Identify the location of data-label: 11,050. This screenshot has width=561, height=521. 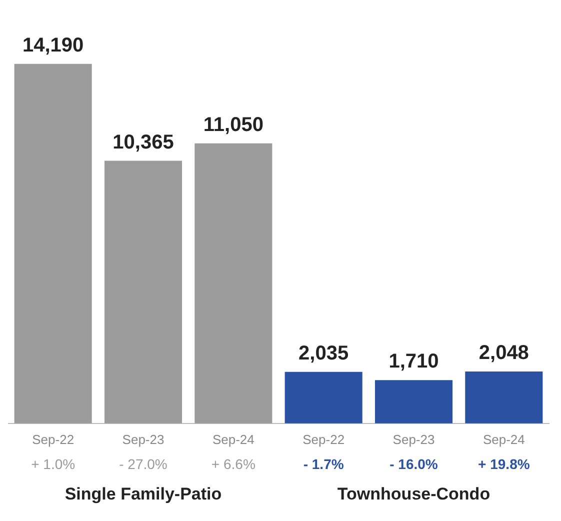
(233, 125).